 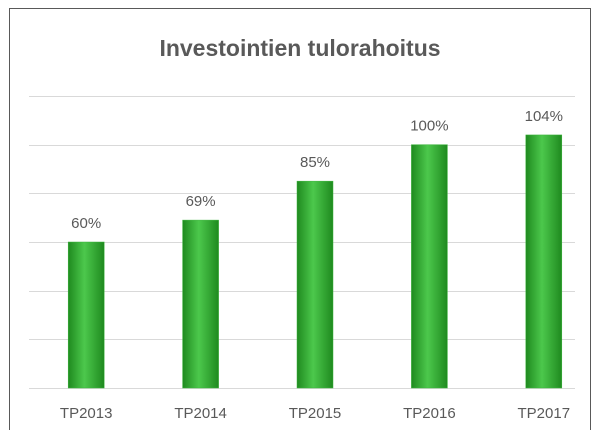 What do you see at coordinates (315, 413) in the screenshot?
I see `x-tick-label: TP2015` at bounding box center [315, 413].